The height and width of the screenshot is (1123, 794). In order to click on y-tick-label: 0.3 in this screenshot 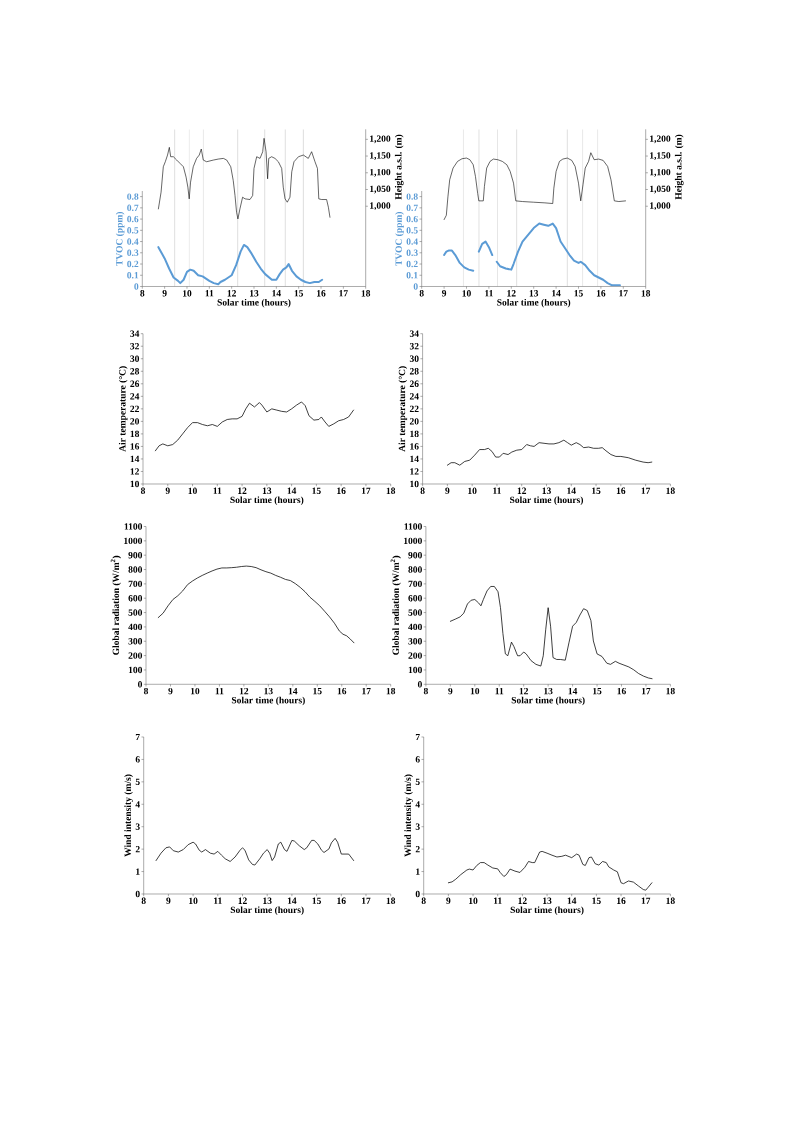, I will do `click(412, 253)`.